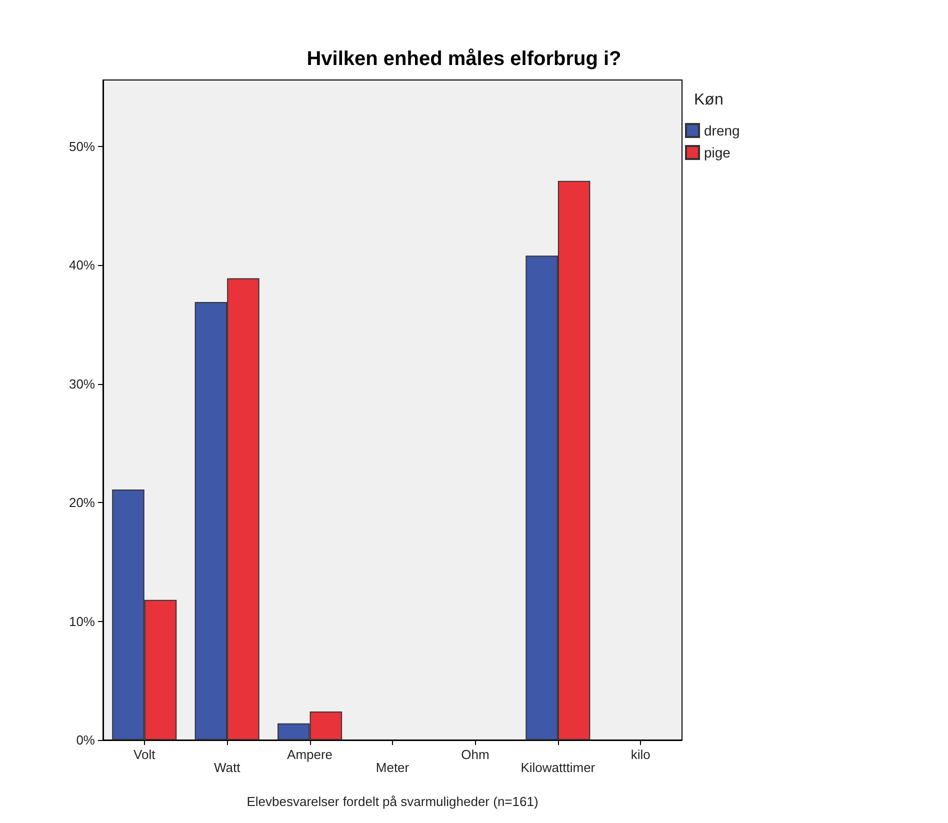  I want to click on legend-label: pige, so click(717, 152).